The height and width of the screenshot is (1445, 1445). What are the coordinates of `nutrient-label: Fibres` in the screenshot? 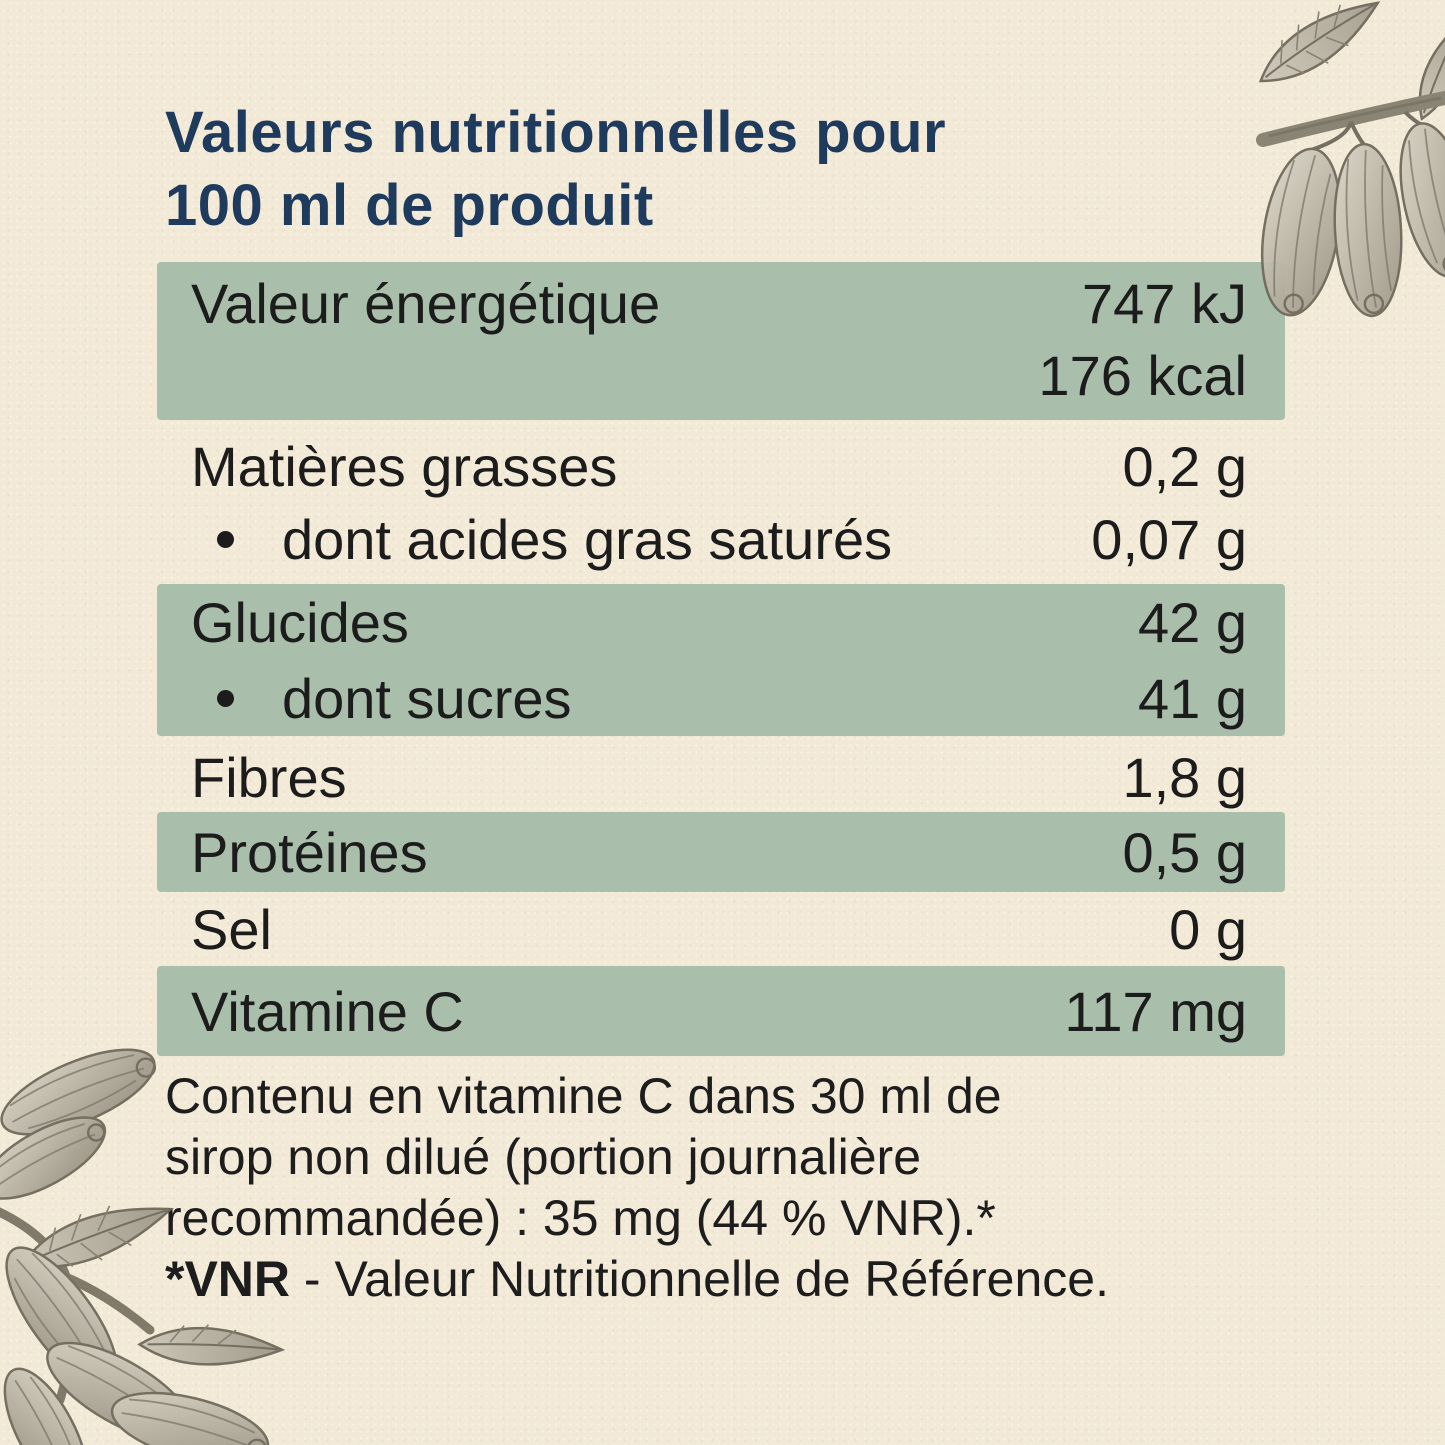 It's located at (269, 777).